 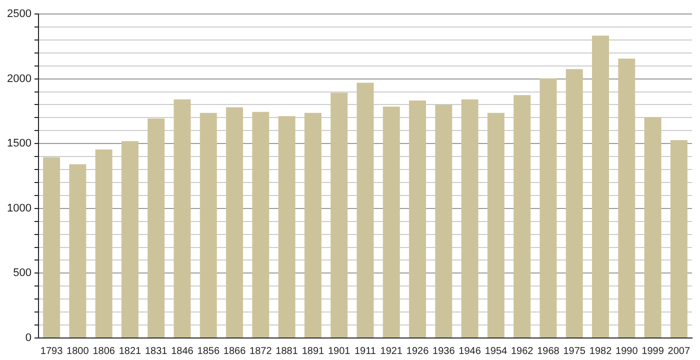 What do you see at coordinates (287, 351) in the screenshot?
I see `x-tick-label: 1881` at bounding box center [287, 351].